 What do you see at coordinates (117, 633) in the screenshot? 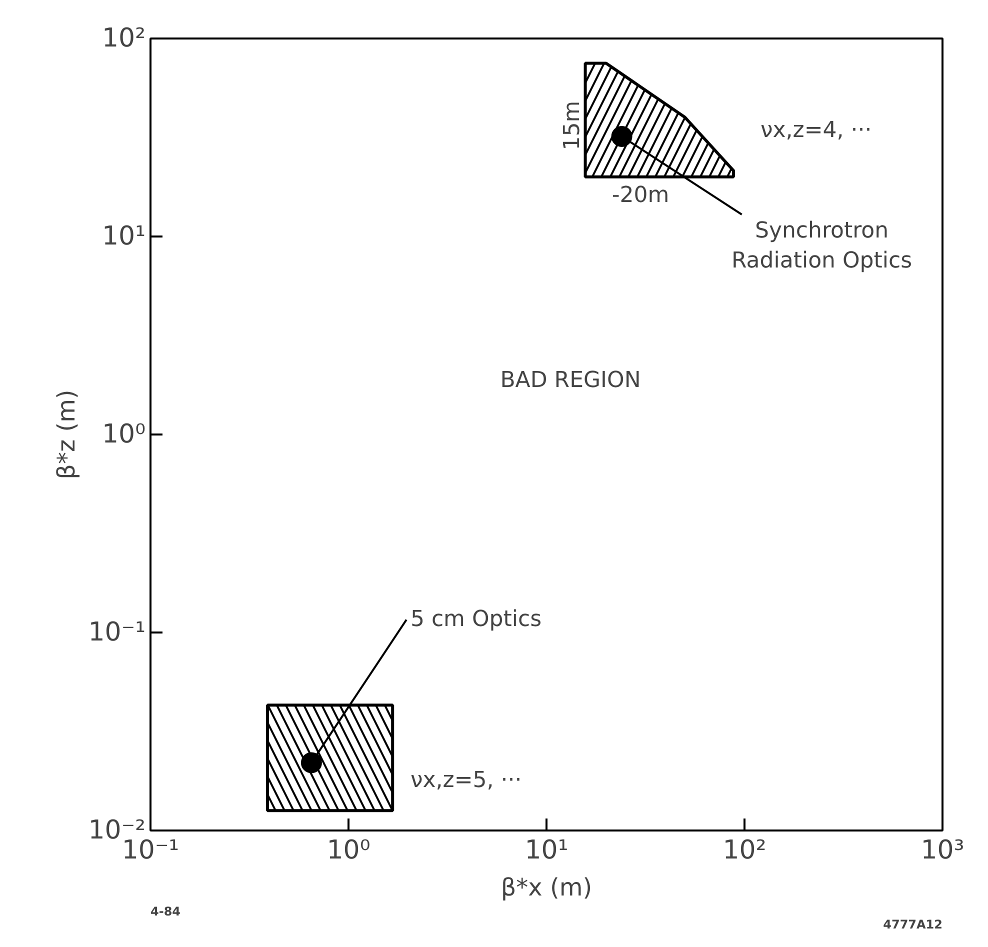
I see `y-tick-label: 10⁻¹` at bounding box center [117, 633].